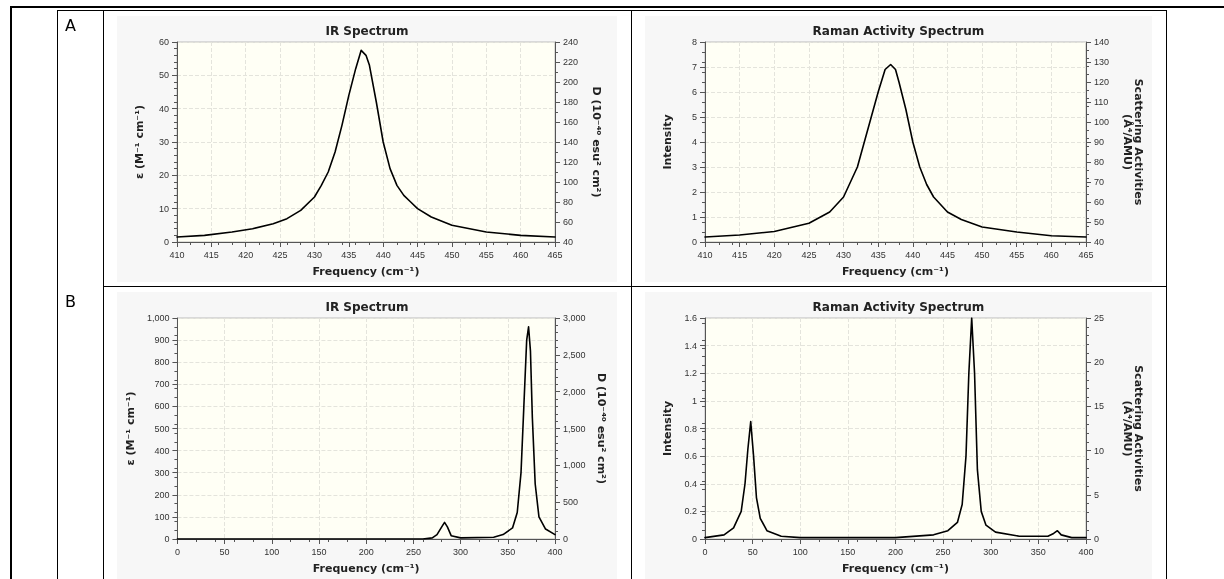  Describe the element at coordinates (162, 362) in the screenshot. I see `y-tick-label: 800` at that location.